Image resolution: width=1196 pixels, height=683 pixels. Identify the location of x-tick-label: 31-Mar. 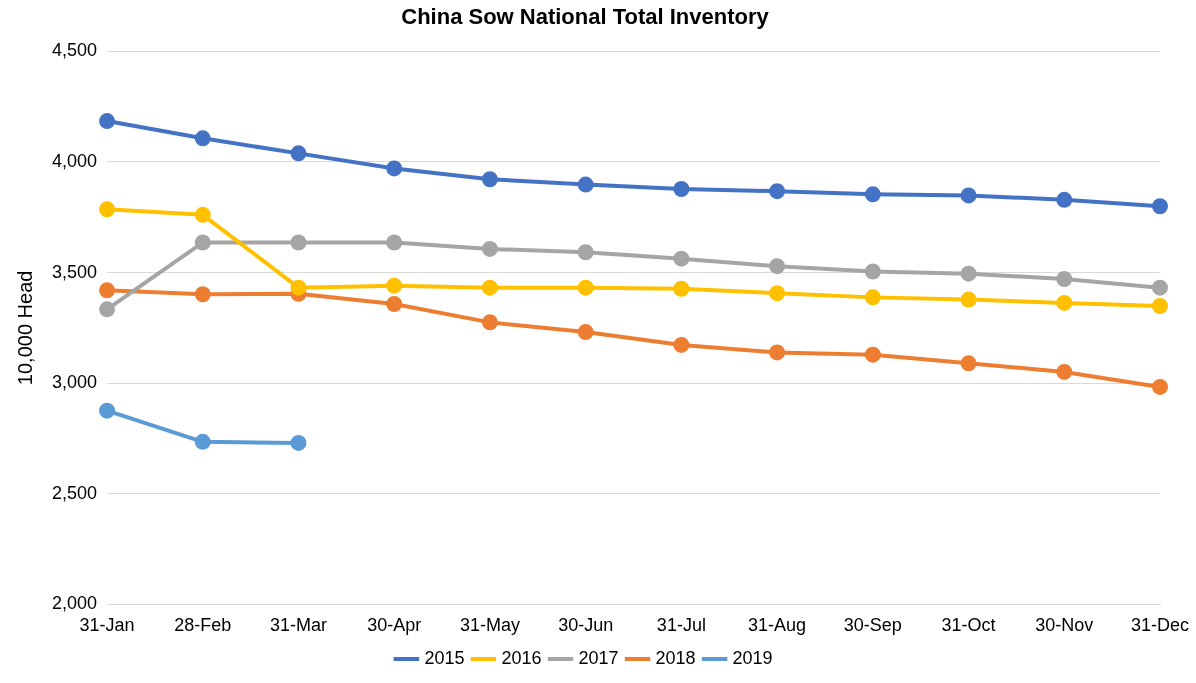
(298, 625).